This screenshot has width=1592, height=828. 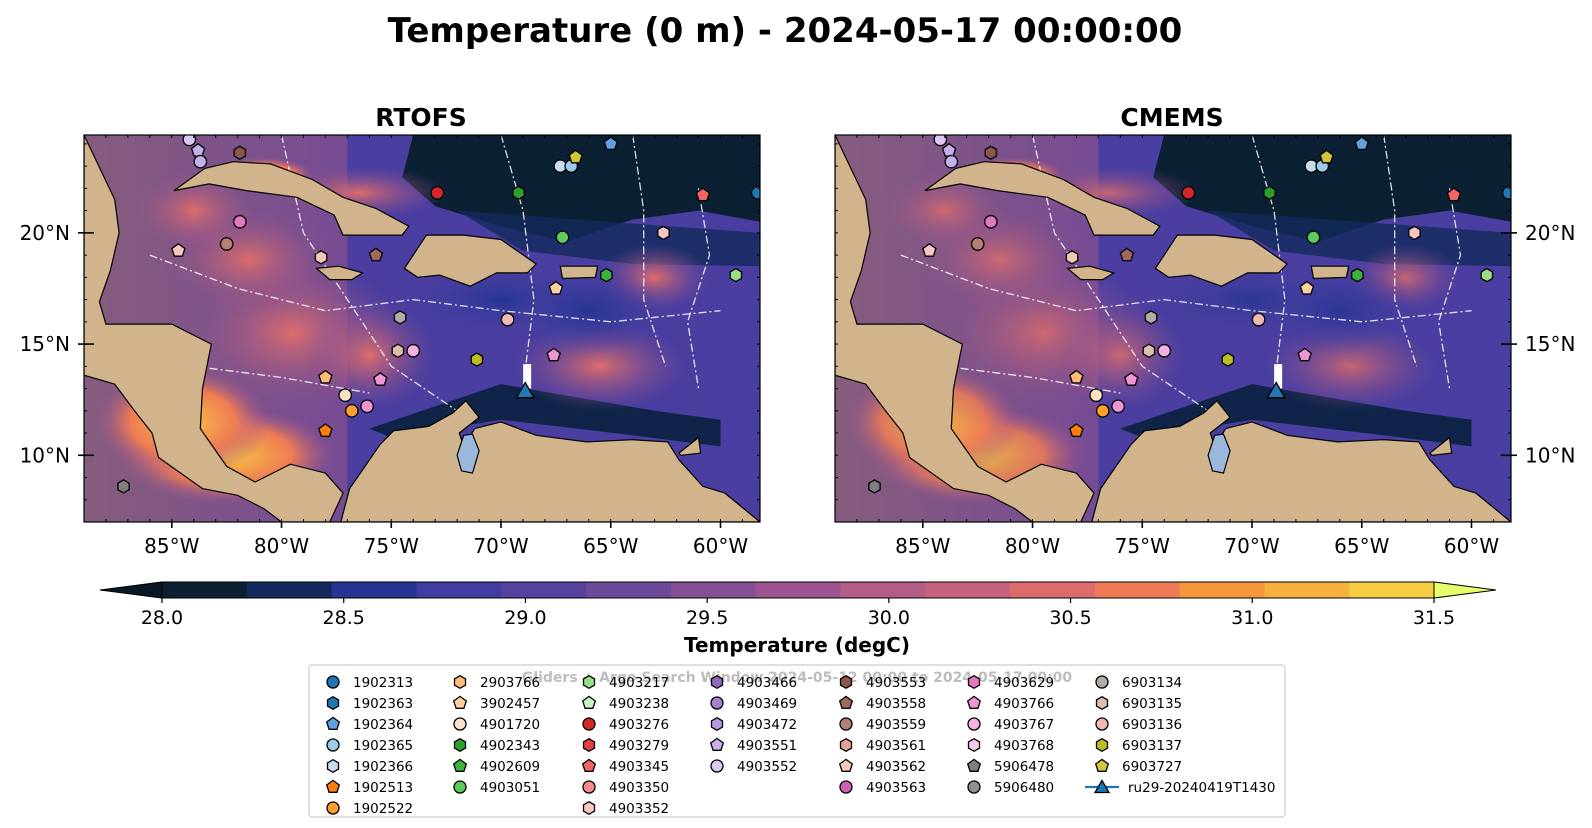 I want to click on legend-item: 6903136, so click(x=1138, y=725).